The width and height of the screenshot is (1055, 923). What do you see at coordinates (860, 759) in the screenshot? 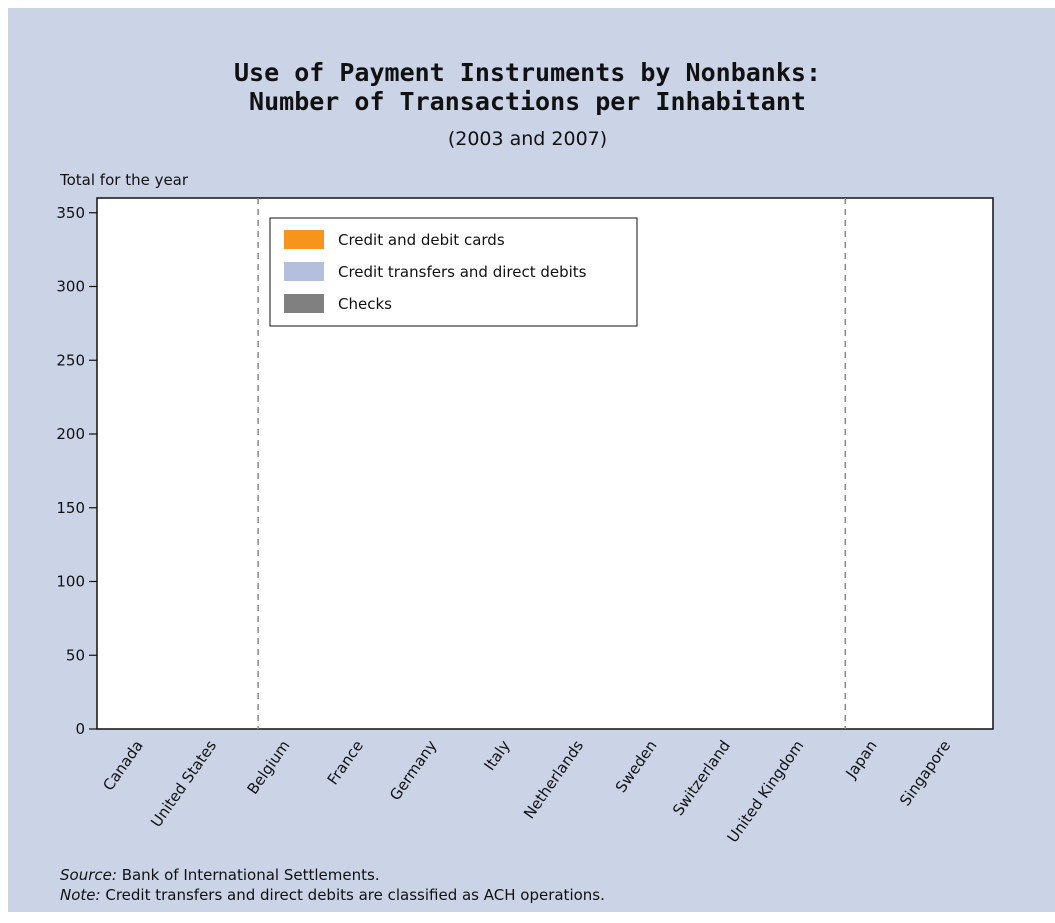
I see `x-tick-label: Japan` at bounding box center [860, 759].